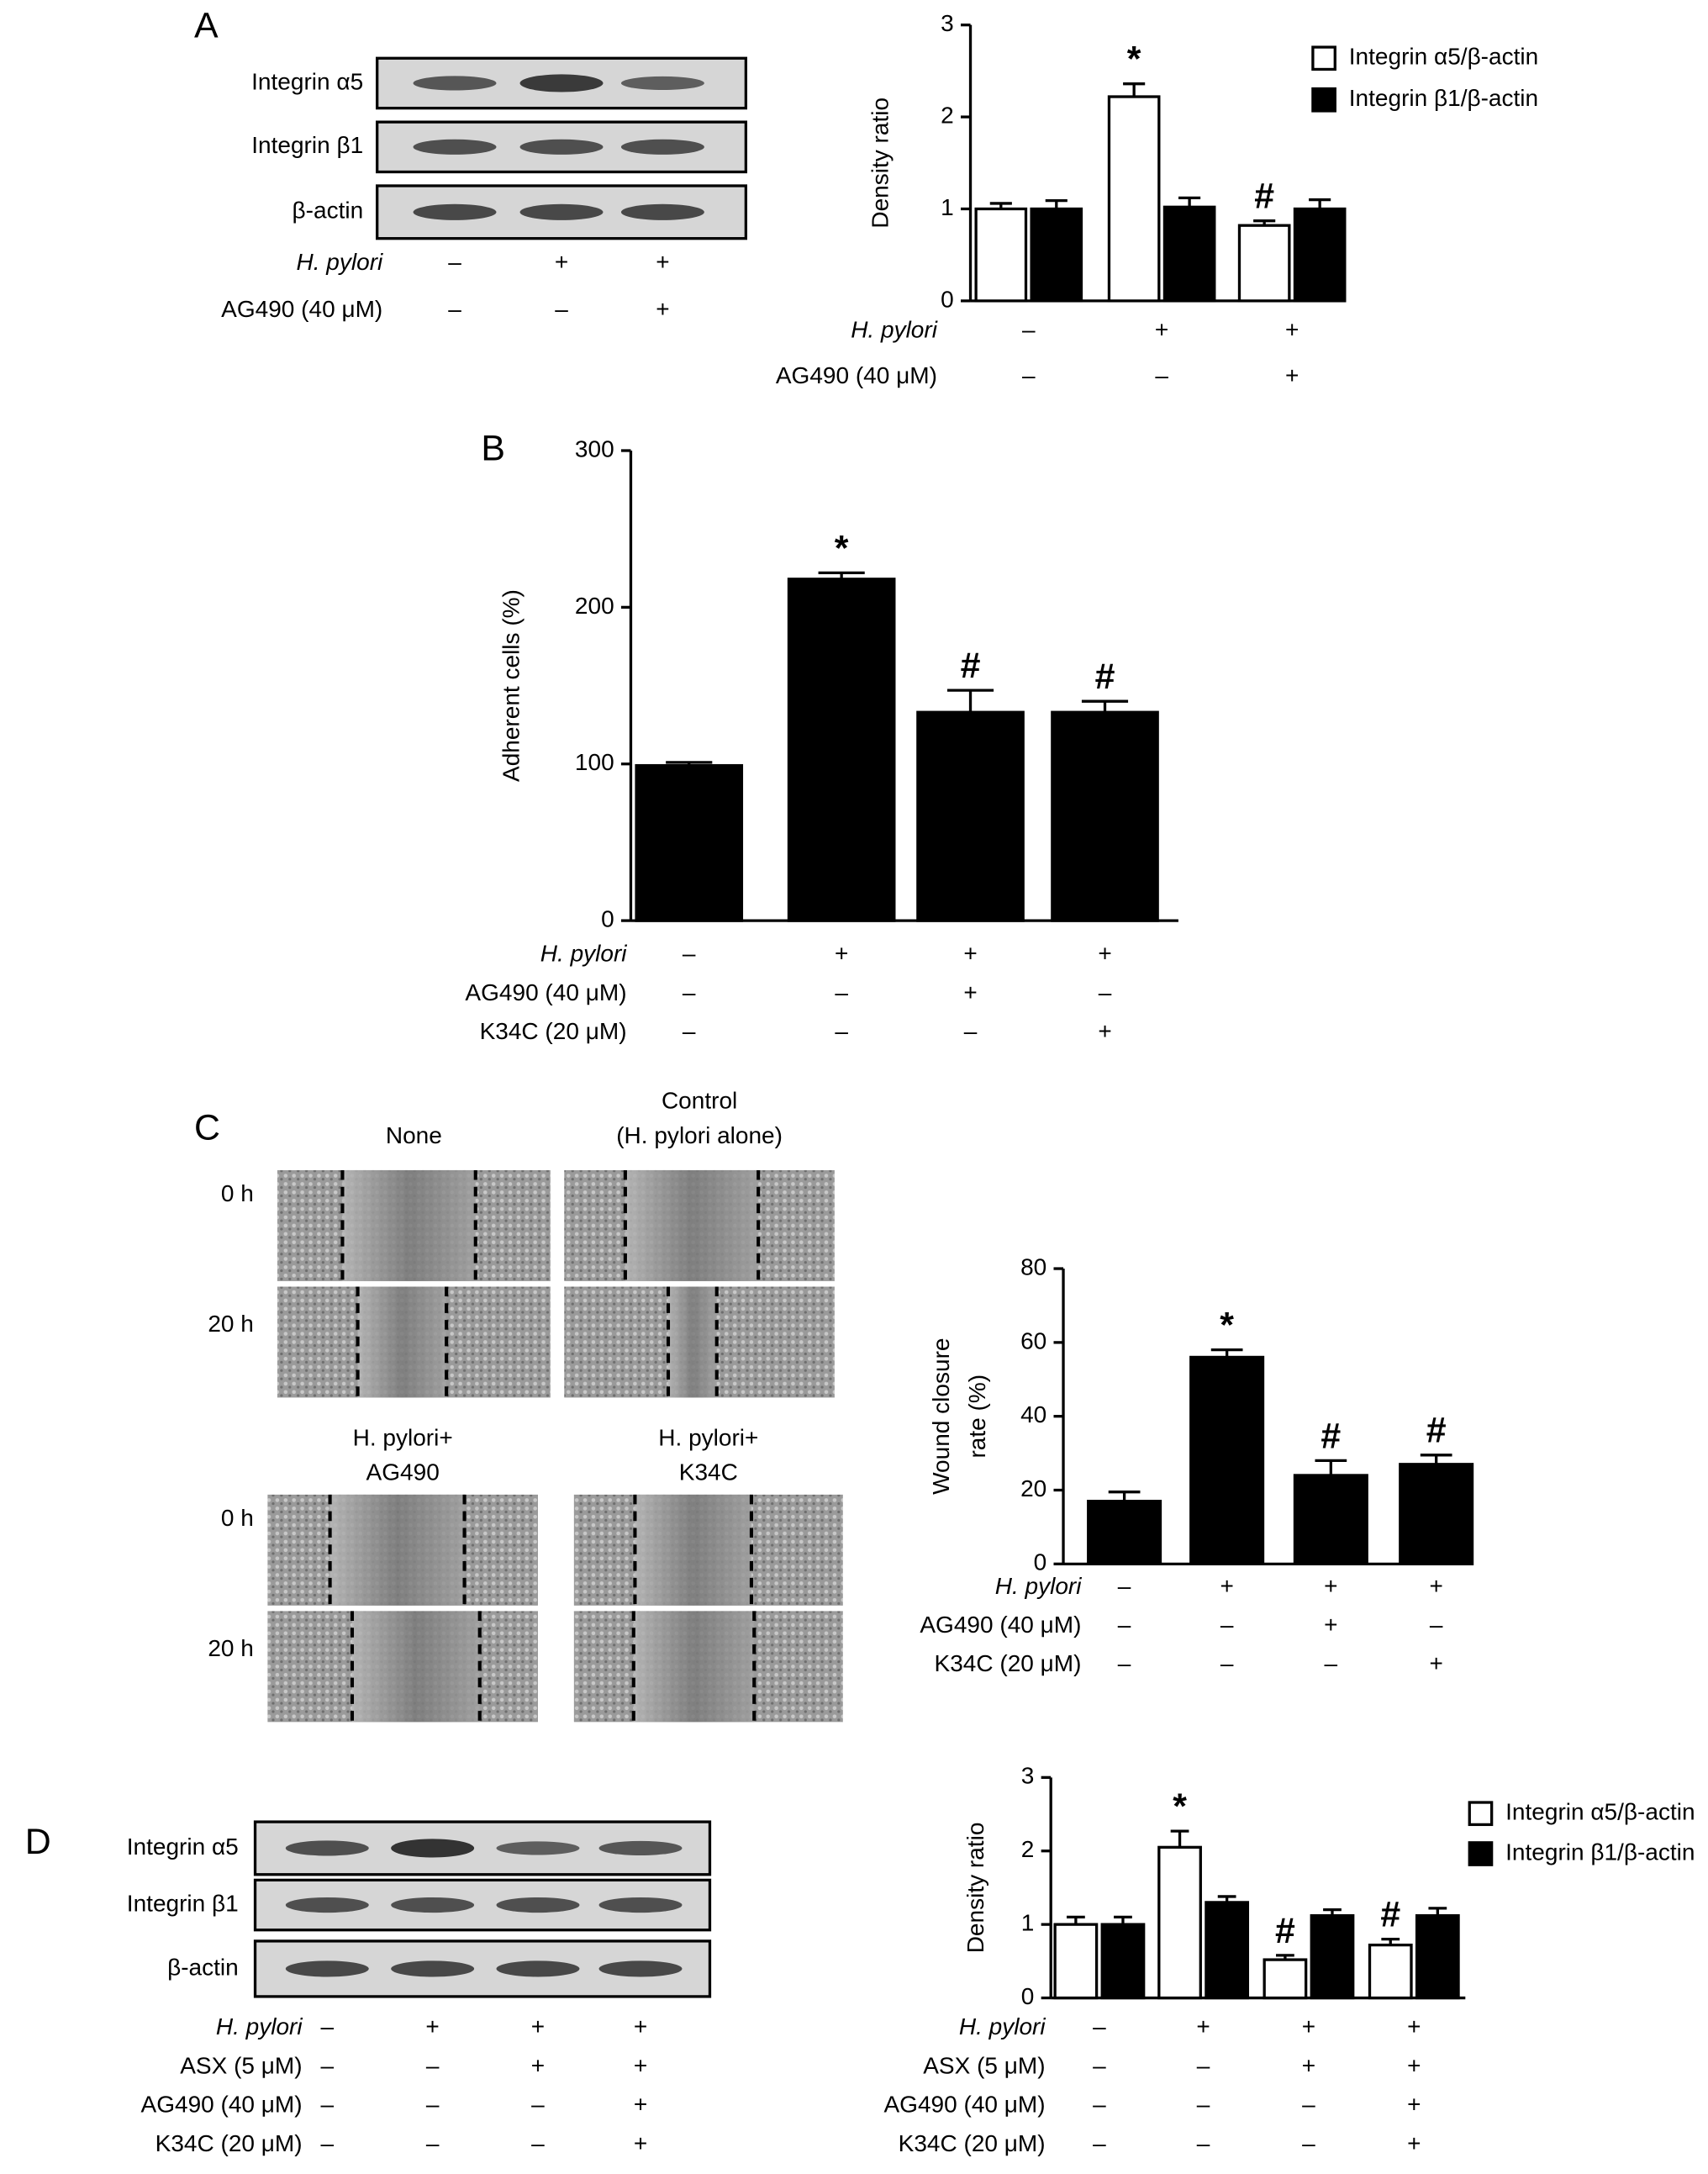  What do you see at coordinates (1033, 1340) in the screenshot?
I see `y-tick-label: 60` at bounding box center [1033, 1340].